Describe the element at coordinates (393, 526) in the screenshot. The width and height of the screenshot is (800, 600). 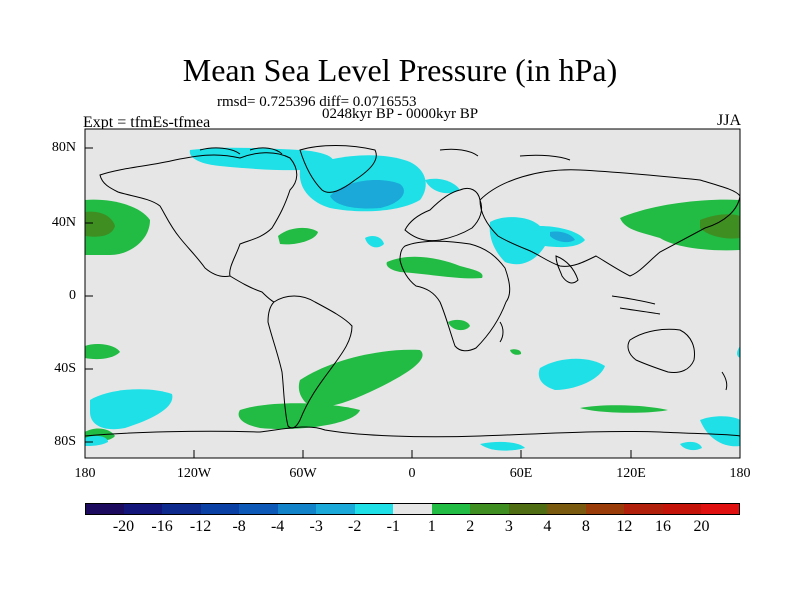
I see `colorbar-label: -1` at that location.